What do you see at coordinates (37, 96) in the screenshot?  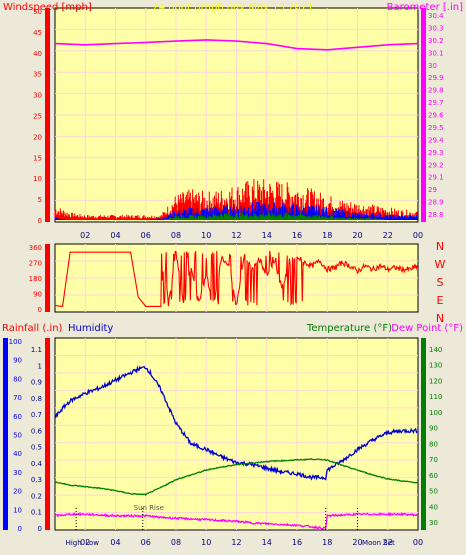 I see `wind-tick-label: 30` at bounding box center [37, 96].